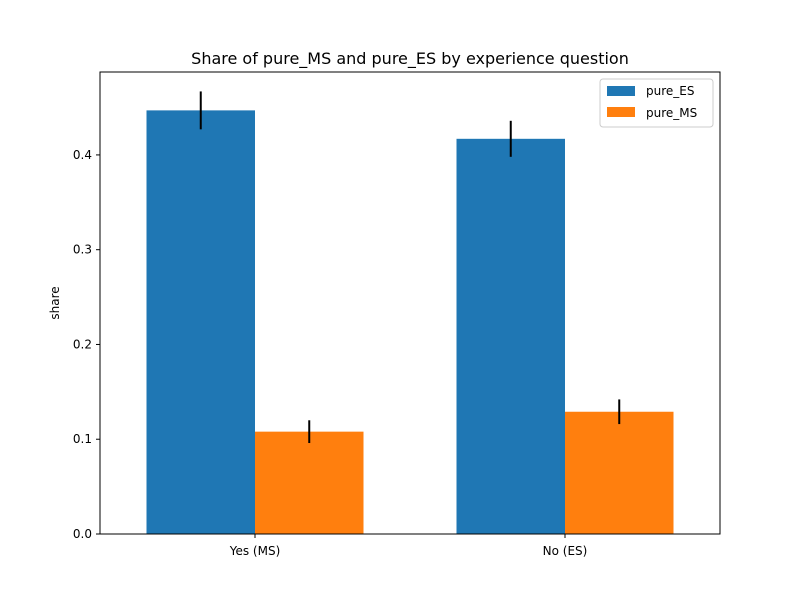 The width and height of the screenshot is (800, 600). I want to click on bar-pure-ms-no-es, so click(619, 472).